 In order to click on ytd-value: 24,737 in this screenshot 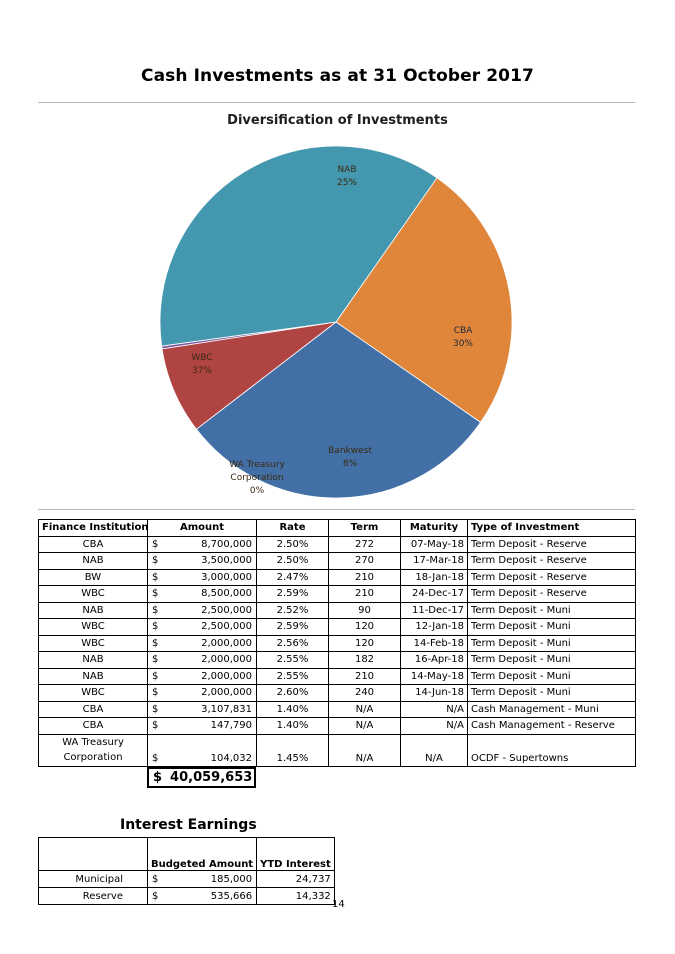, I will do `click(295, 879)`.